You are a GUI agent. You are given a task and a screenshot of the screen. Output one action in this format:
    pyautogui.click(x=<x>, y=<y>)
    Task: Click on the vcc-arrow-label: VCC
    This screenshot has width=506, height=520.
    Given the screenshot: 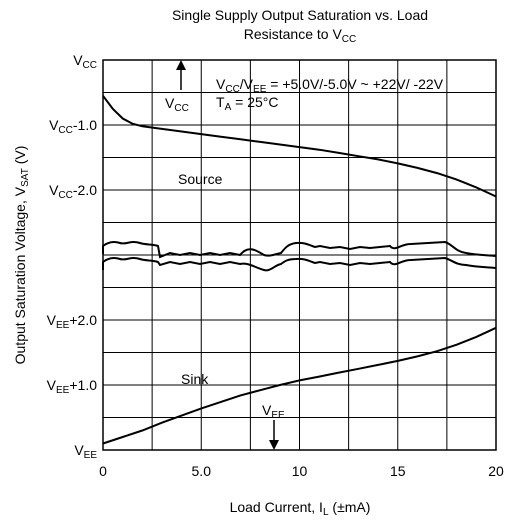 What is the action you would take?
    pyautogui.click(x=177, y=104)
    